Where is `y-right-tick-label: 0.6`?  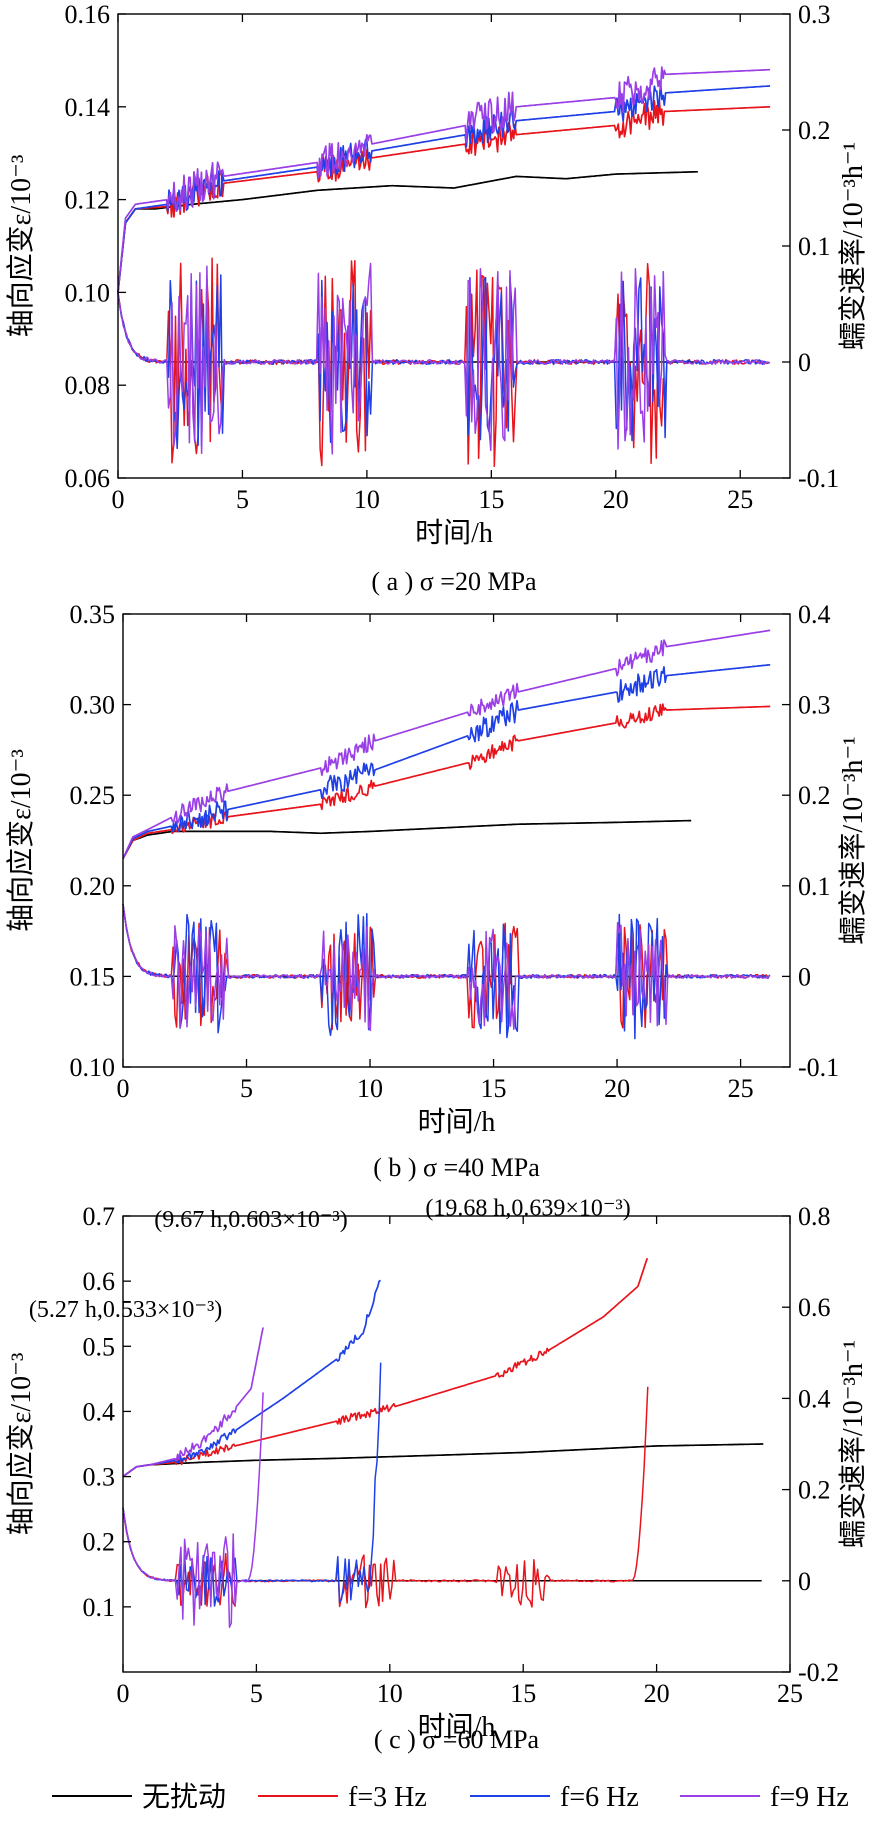
y-right-tick-label: 0.6 is located at coordinates (814, 1307).